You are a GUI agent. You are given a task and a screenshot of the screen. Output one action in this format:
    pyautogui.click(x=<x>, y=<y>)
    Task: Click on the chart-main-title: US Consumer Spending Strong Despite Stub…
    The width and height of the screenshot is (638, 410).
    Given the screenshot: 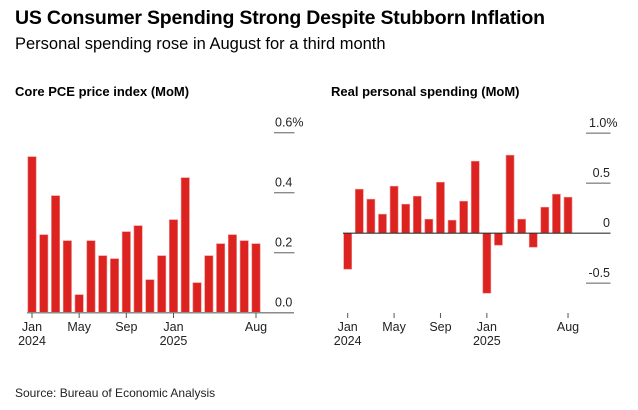 What is the action you would take?
    pyautogui.click(x=280, y=18)
    